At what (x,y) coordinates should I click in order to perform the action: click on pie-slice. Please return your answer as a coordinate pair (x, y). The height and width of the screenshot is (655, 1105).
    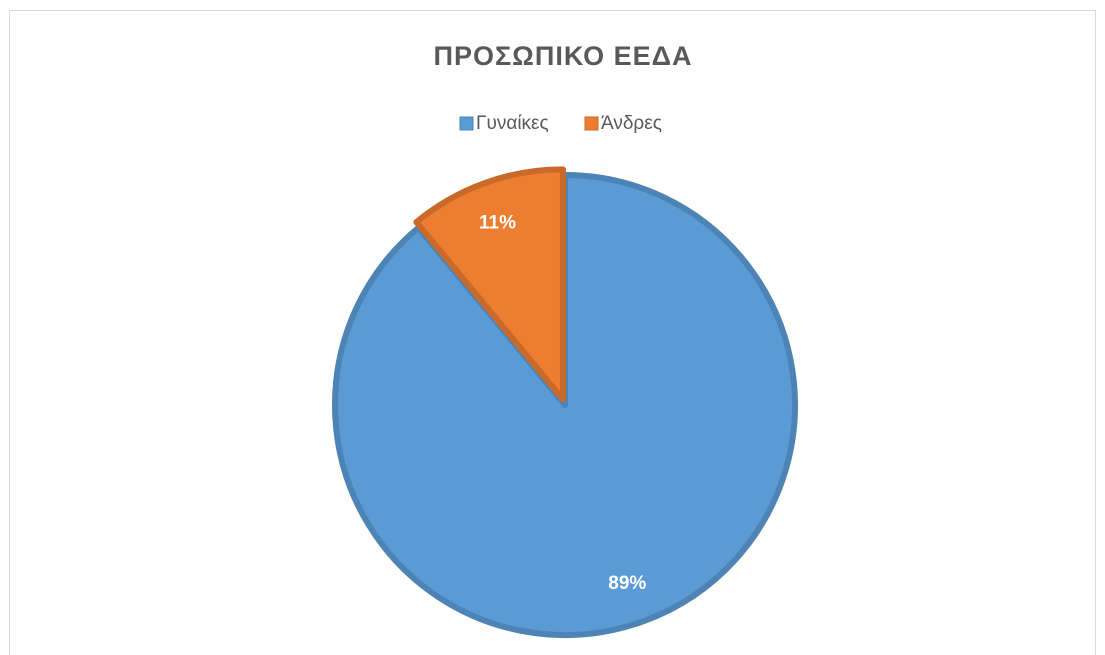
    Looking at the image, I should click on (489, 284).